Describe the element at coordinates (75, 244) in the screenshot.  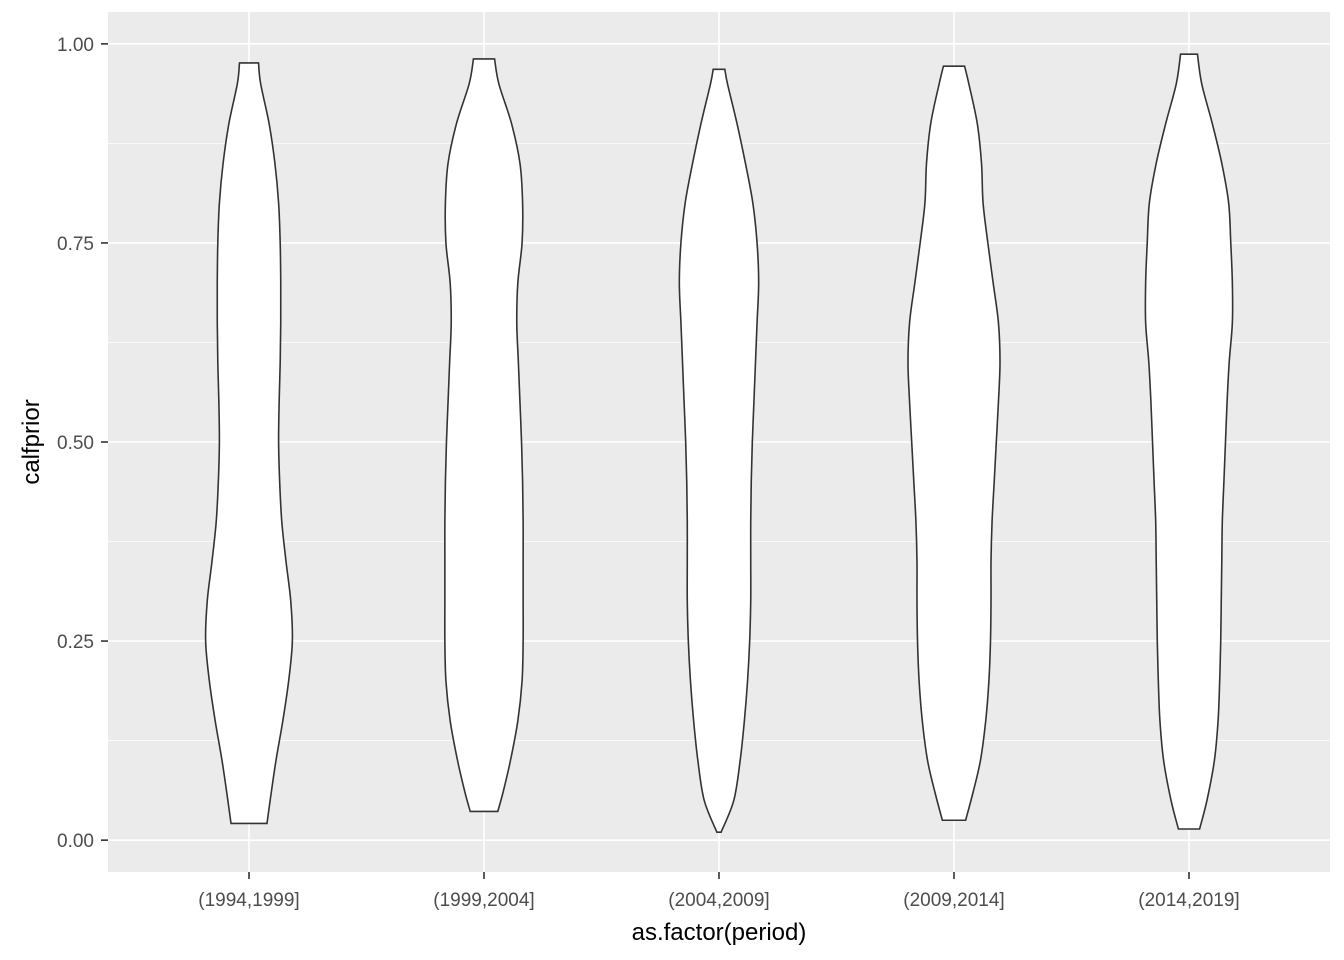
I see `y-tick-label: 0.75` at that location.